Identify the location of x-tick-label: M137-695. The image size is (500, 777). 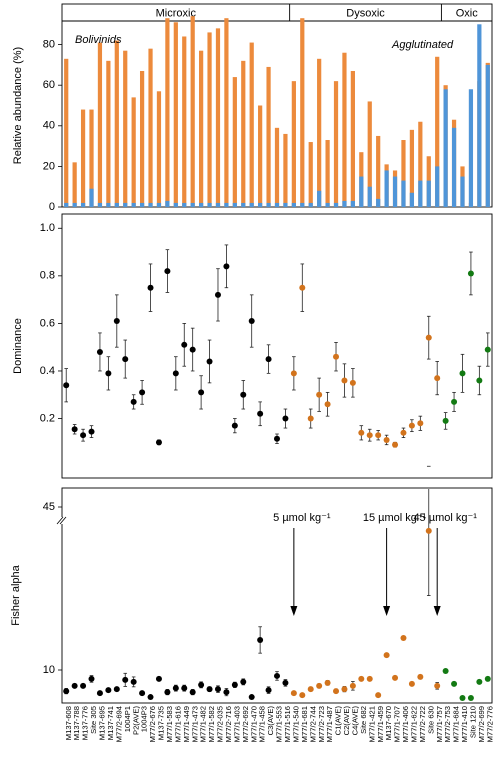
(102, 723).